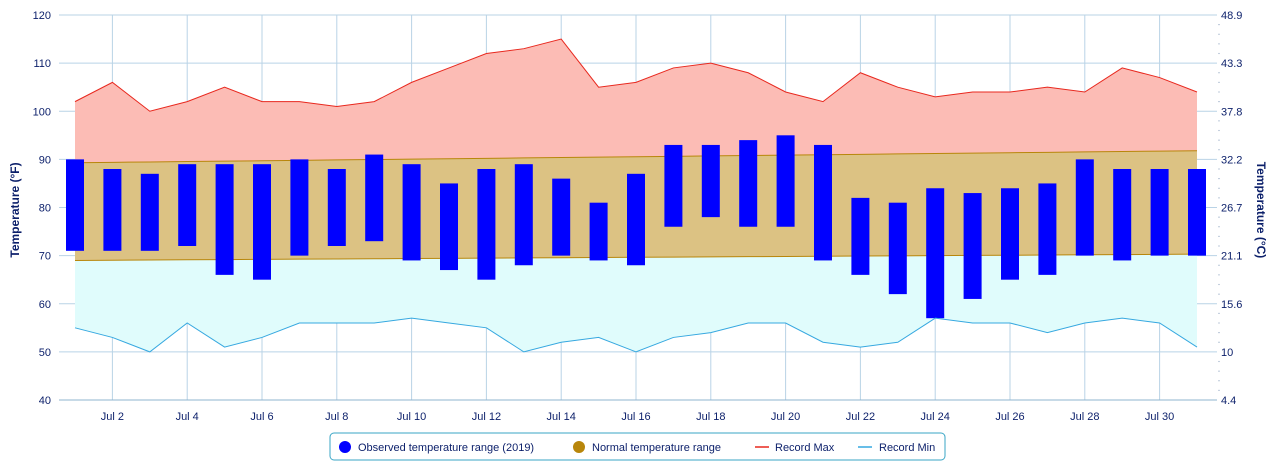  Describe the element at coordinates (1159, 417) in the screenshot. I see `x-tick-label: Jul 30` at that location.